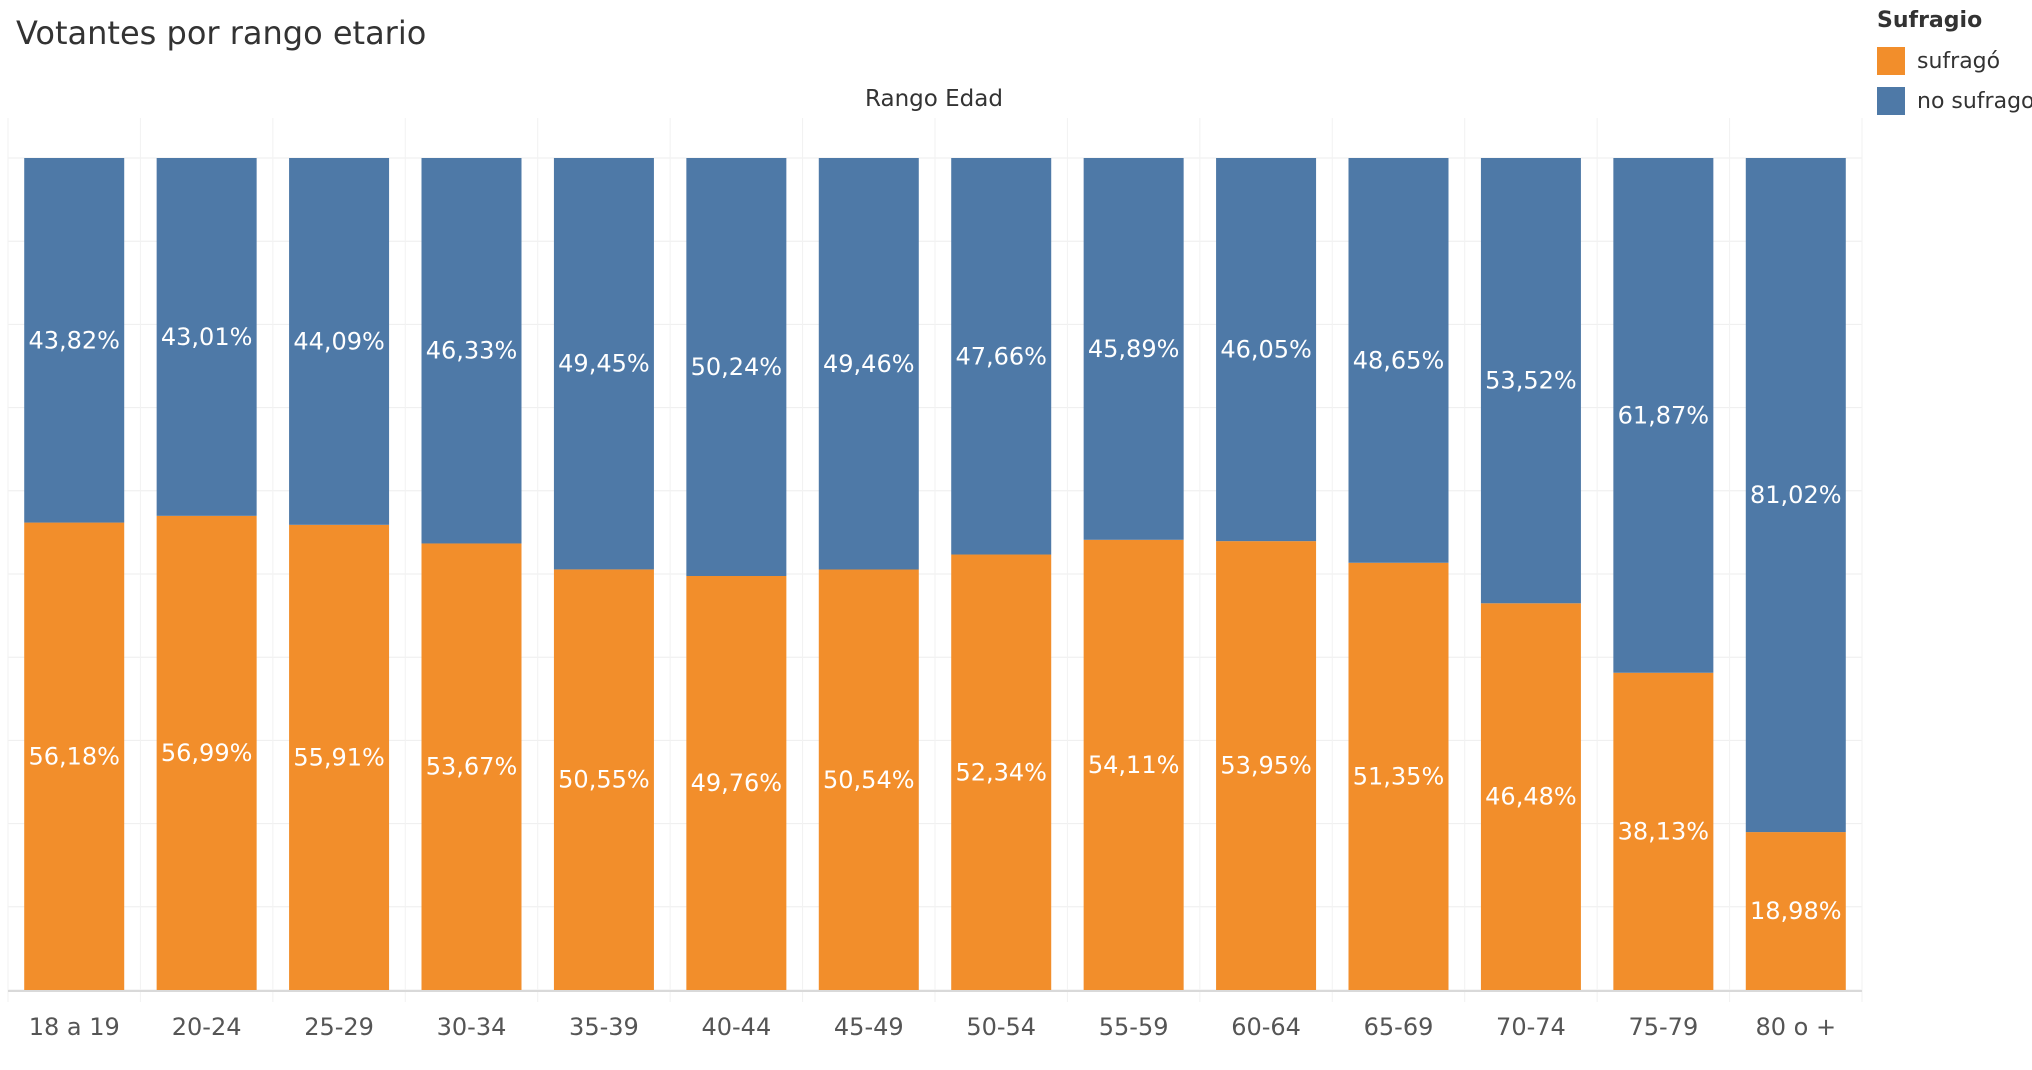 This screenshot has height=1070, width=2032. I want to click on data-label: 46,33%, so click(472, 351).